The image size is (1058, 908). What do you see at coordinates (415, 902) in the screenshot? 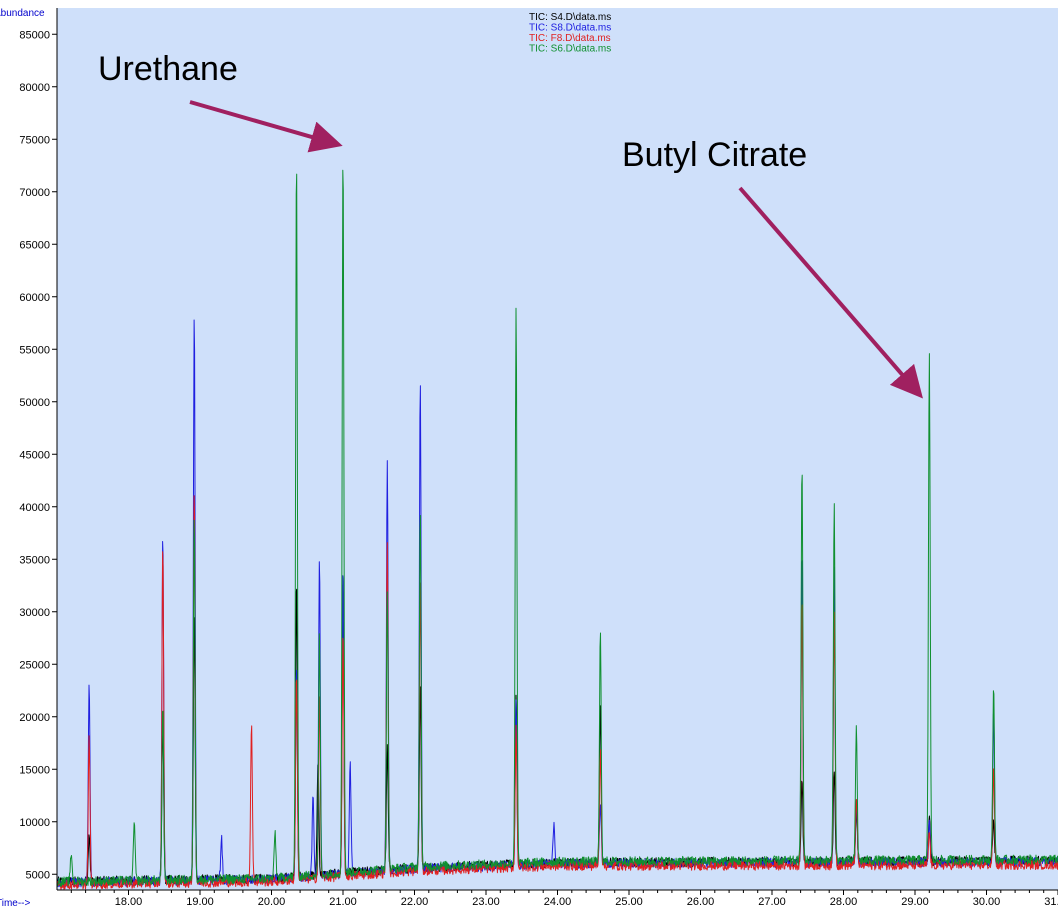
I see `x-tick-label: 22.00` at bounding box center [415, 902].